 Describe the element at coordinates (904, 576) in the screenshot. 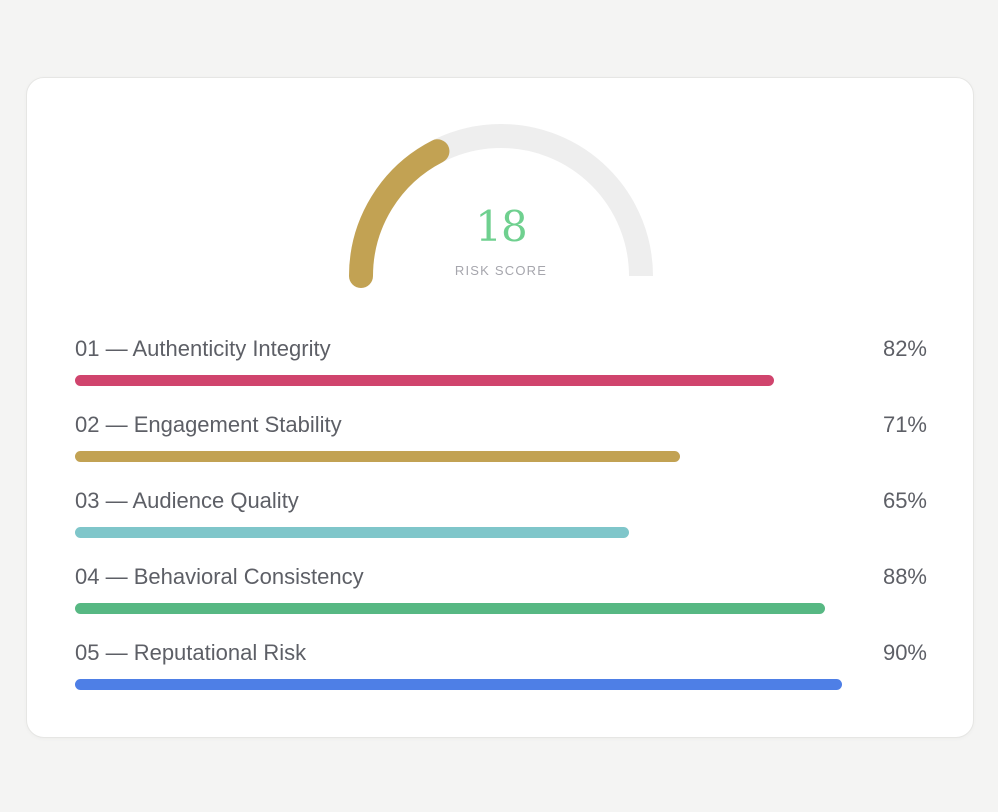

I see `metric-value: 88%` at that location.